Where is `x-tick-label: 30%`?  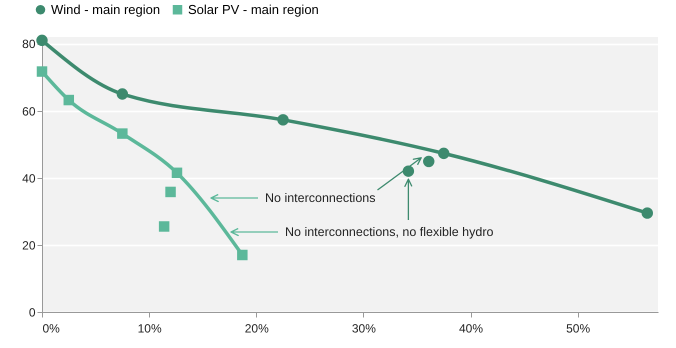
x-tick-label: 30% is located at coordinates (364, 329).